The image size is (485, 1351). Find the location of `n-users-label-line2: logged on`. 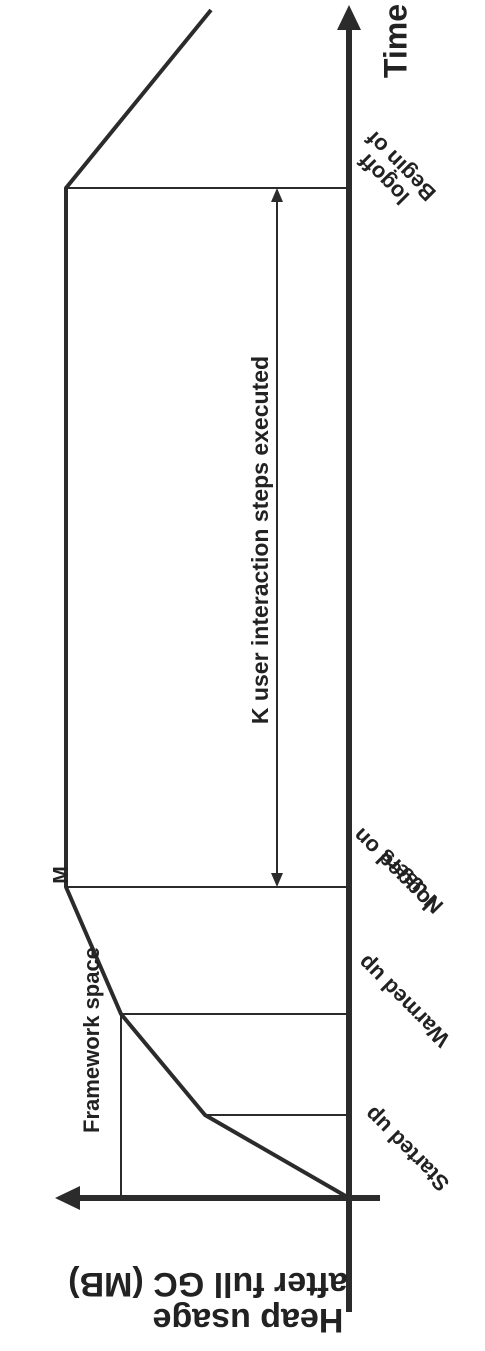

n-users-label-line2: logged on is located at coordinates (394, 869).